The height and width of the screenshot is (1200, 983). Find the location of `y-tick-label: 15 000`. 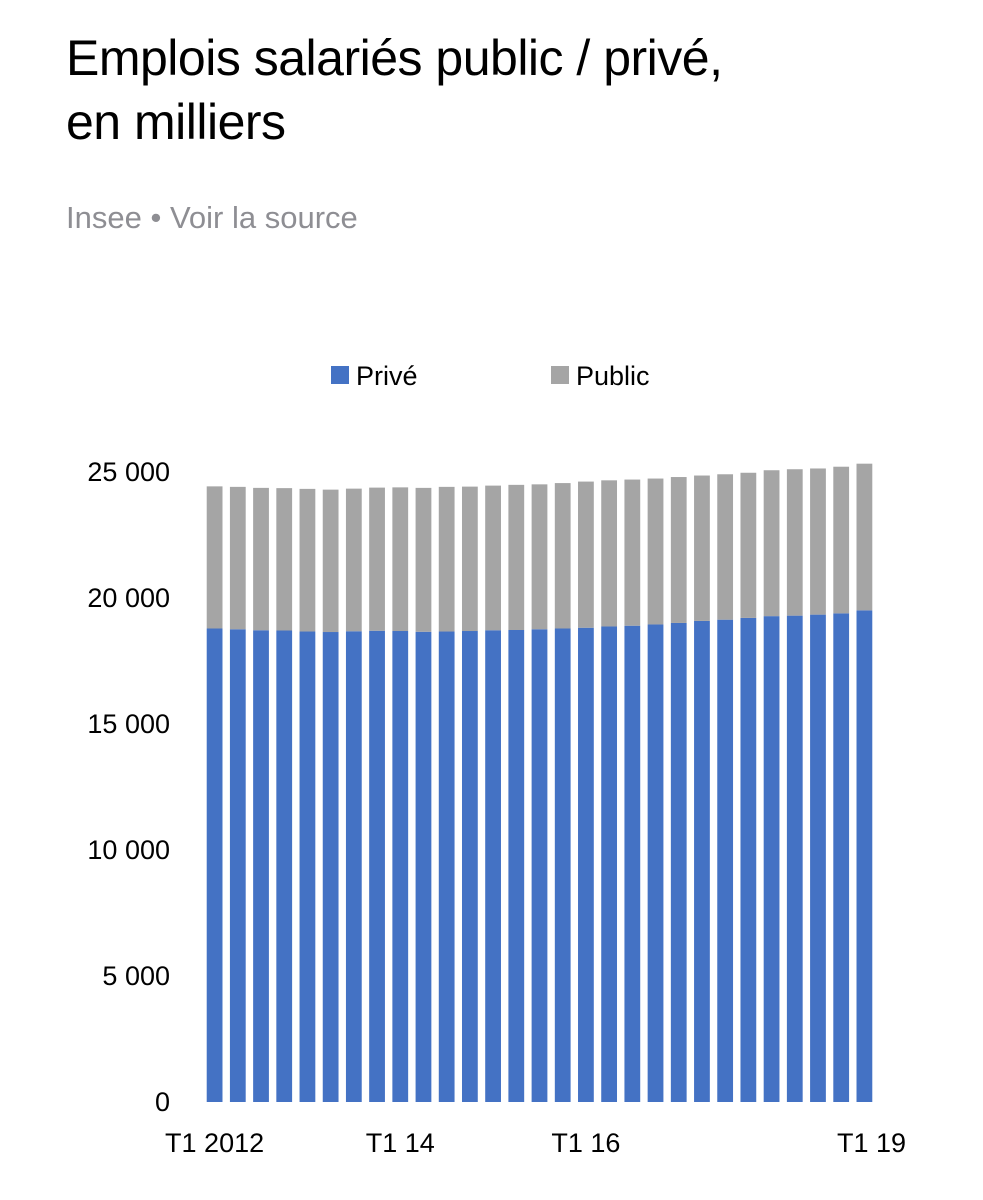

y-tick-label: 15 000 is located at coordinates (128, 724).